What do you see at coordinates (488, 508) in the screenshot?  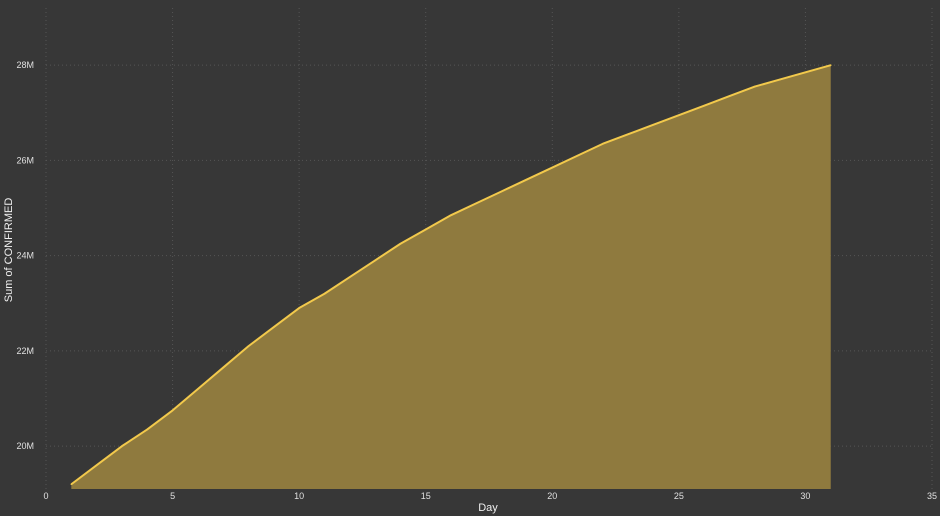 I see `x-axis-title: Day` at bounding box center [488, 508].